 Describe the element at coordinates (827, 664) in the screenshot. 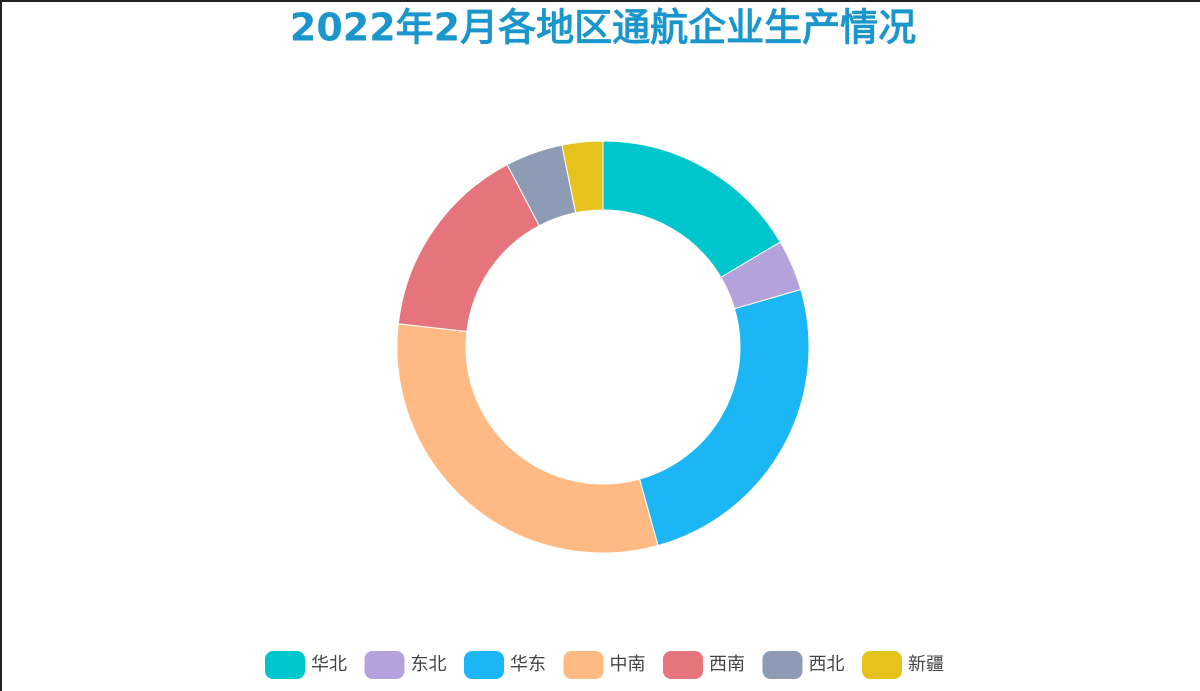

I see `legend-label: 西北` at that location.